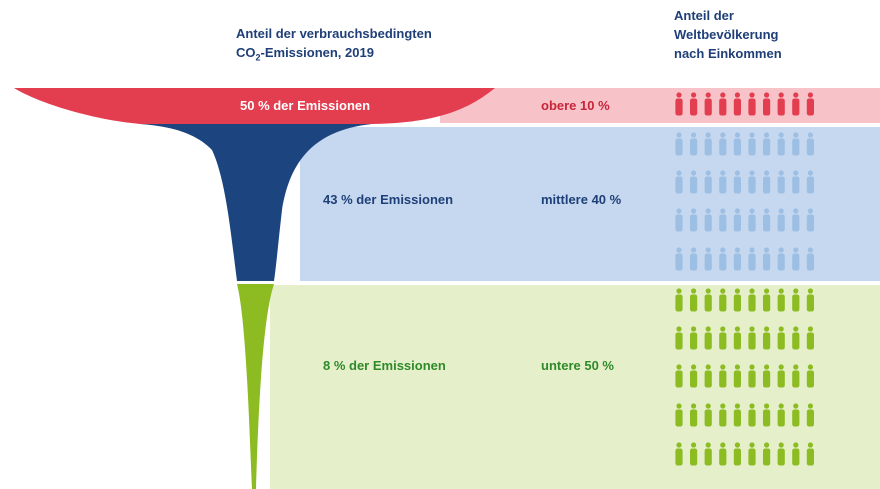 The height and width of the screenshot is (489, 880). Describe the element at coordinates (728, 53) in the screenshot. I see `population-heading-line3: nach Einkommen` at that location.